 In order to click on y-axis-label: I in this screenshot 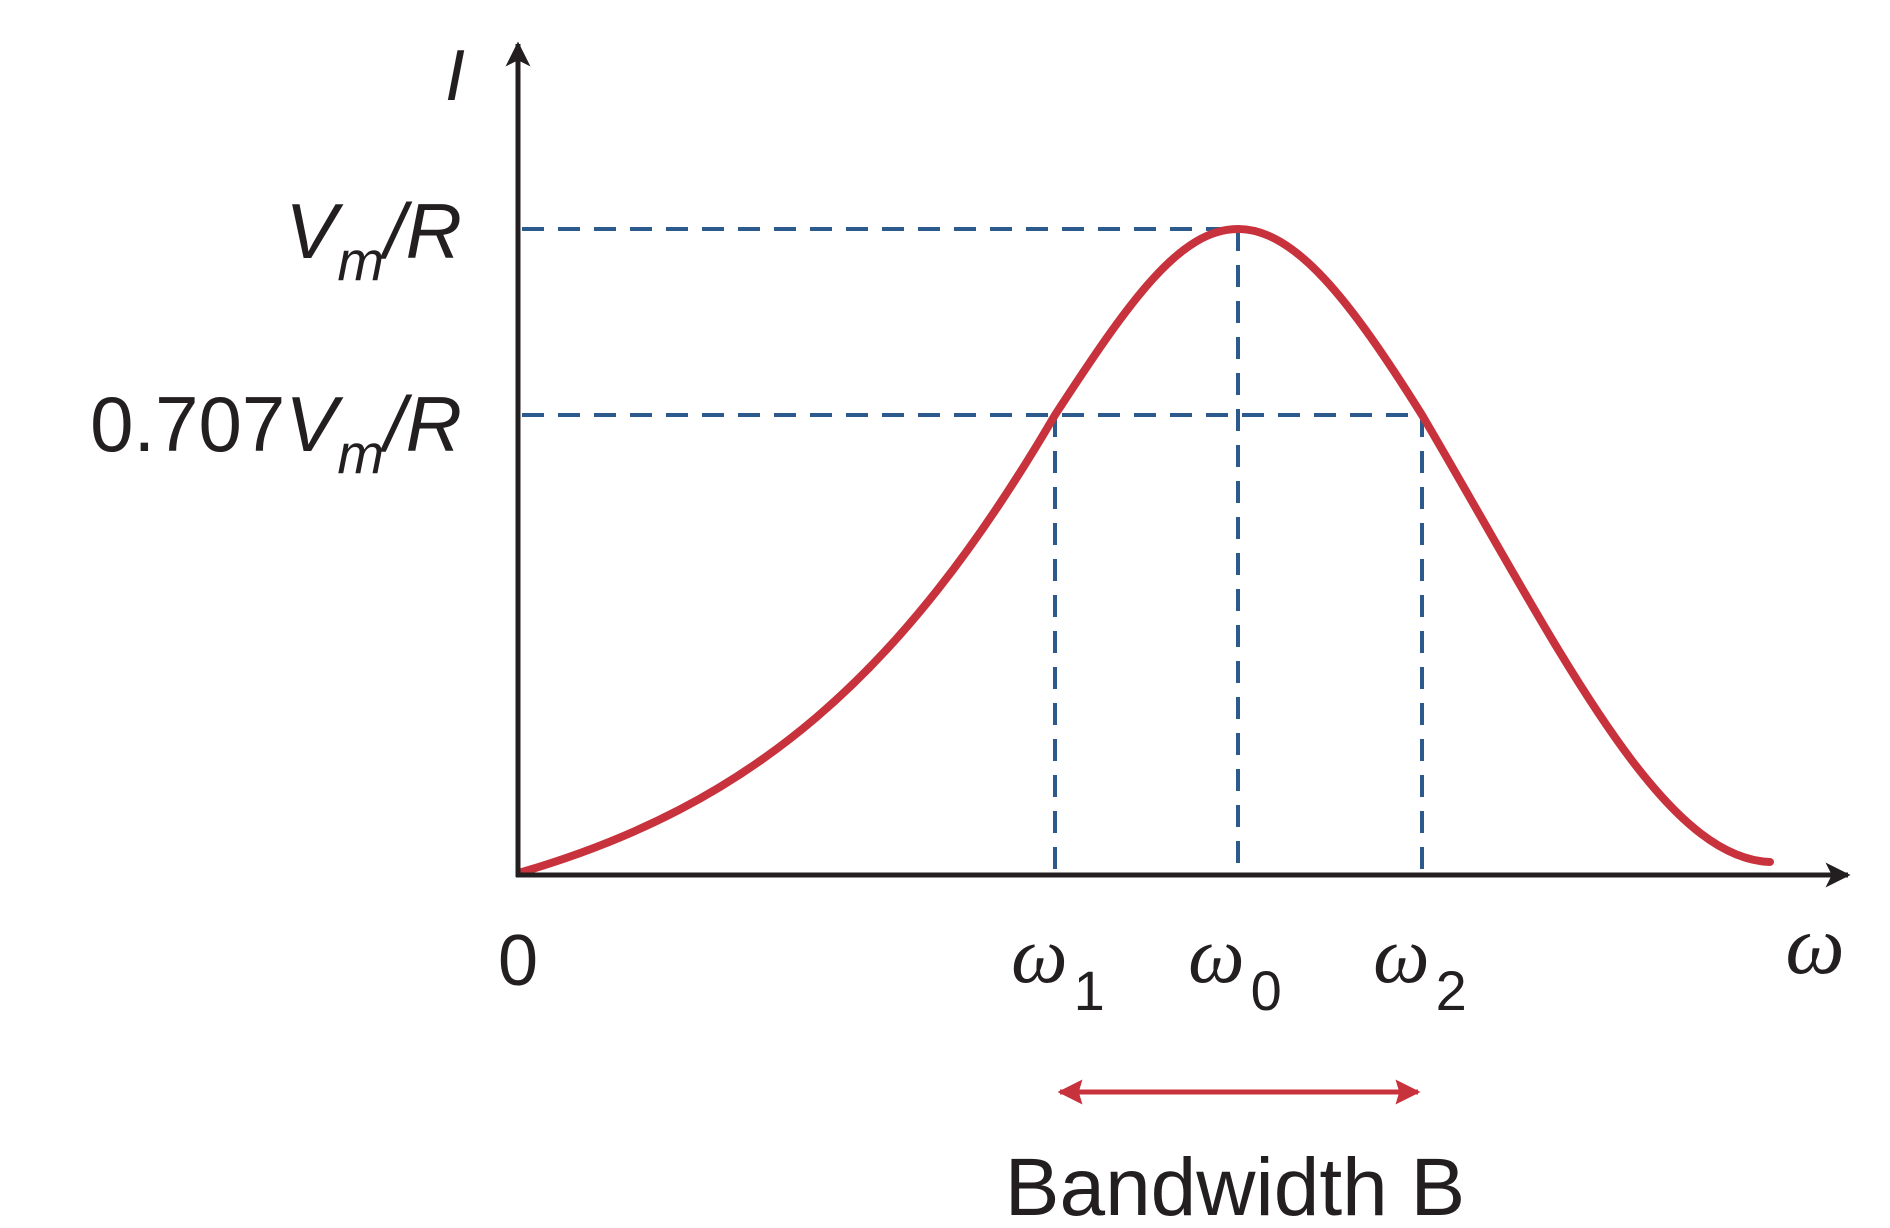, I will do `click(455, 76)`.